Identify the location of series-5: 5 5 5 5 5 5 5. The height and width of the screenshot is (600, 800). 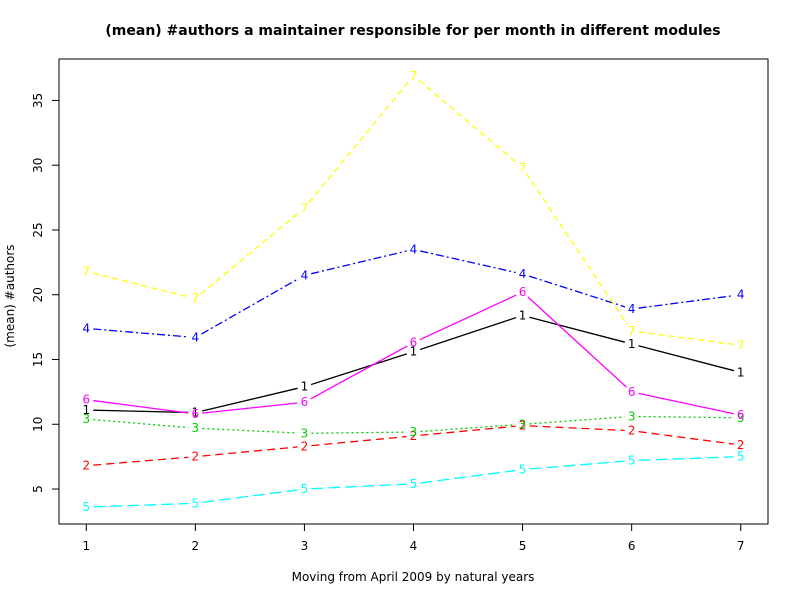
(413, 482).